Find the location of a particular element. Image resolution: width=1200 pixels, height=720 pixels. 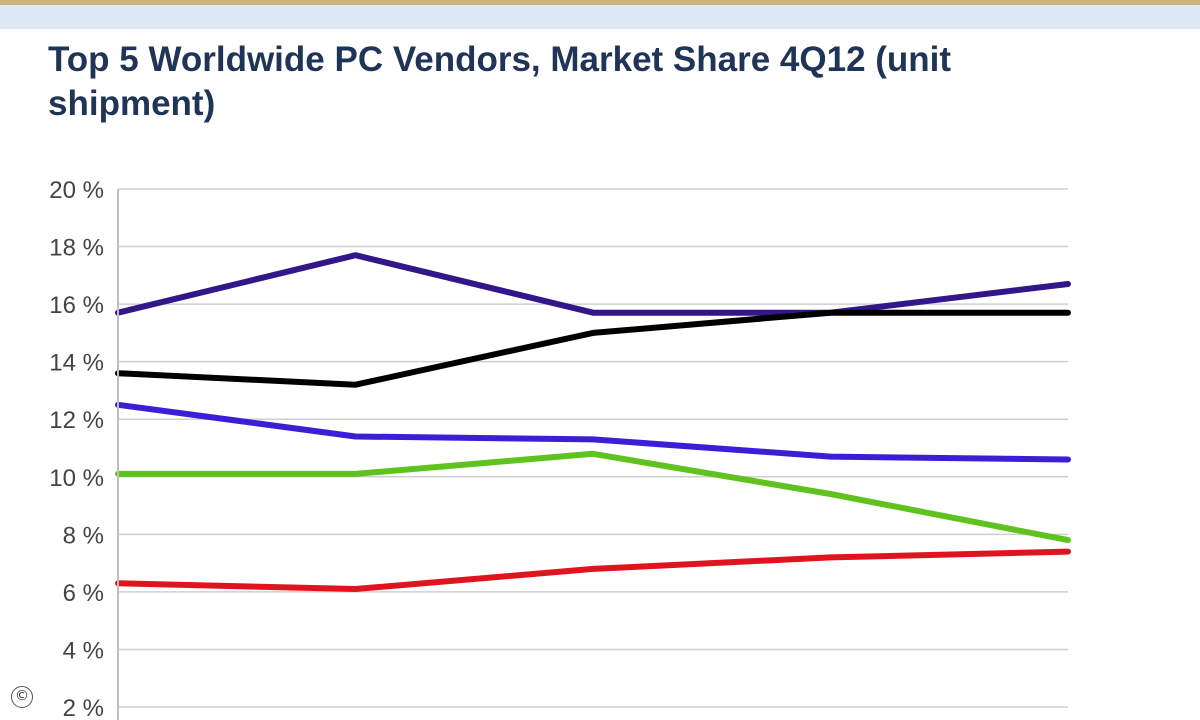

y-tick-label: 10 % is located at coordinates (76, 478).